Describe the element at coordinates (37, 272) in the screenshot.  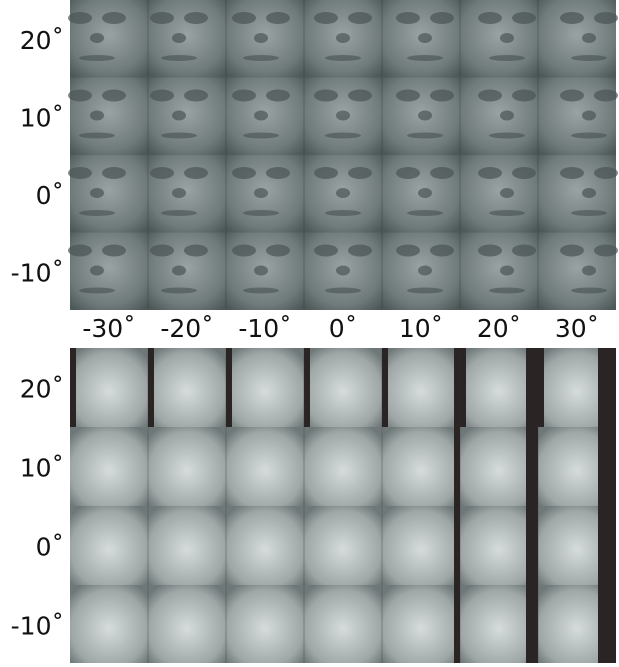
I see `row-label: -10˚` at that location.